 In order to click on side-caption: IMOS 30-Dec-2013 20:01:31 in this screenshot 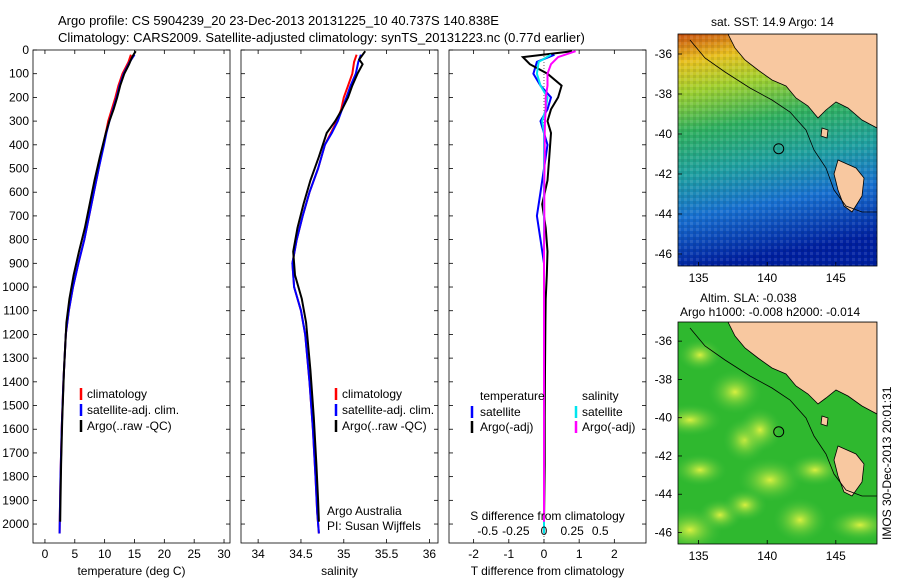, I will do `click(887, 463)`.